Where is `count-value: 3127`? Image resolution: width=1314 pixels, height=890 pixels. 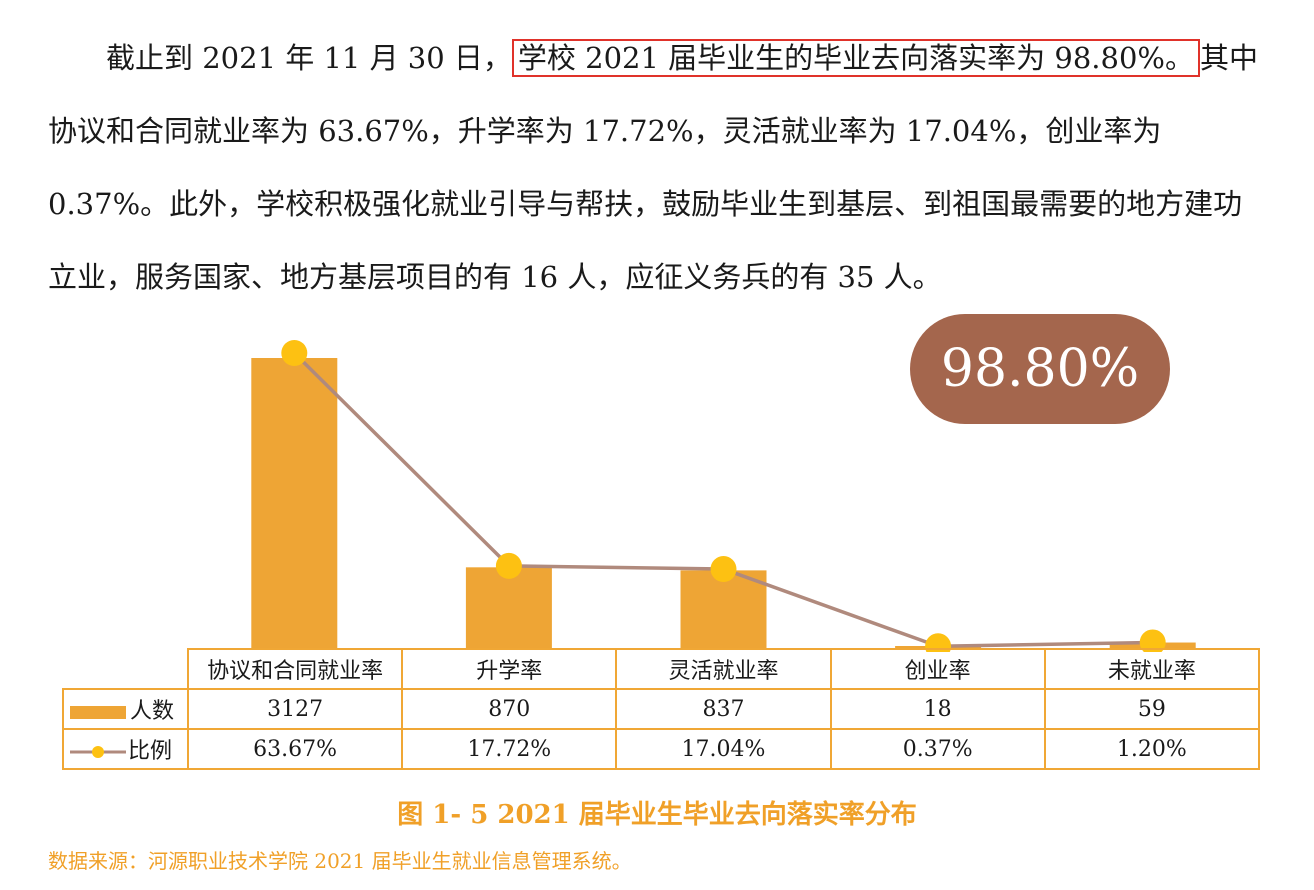 count-value: 3127 is located at coordinates (295, 709).